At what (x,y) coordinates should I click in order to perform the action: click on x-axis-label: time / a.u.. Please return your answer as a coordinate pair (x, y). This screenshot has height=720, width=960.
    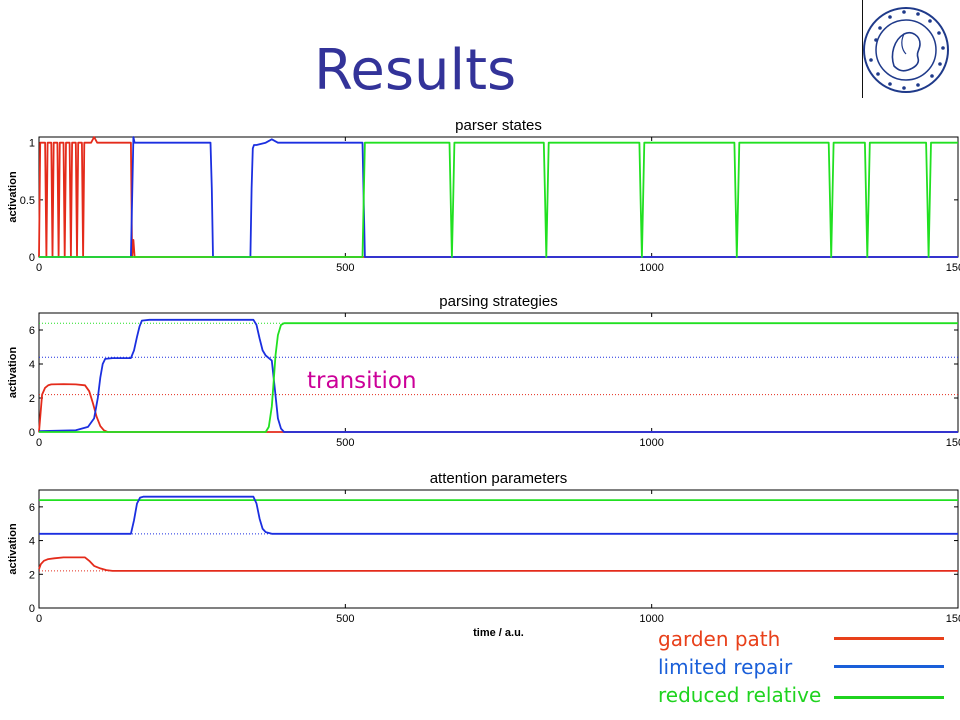
    Looking at the image, I should click on (498, 633).